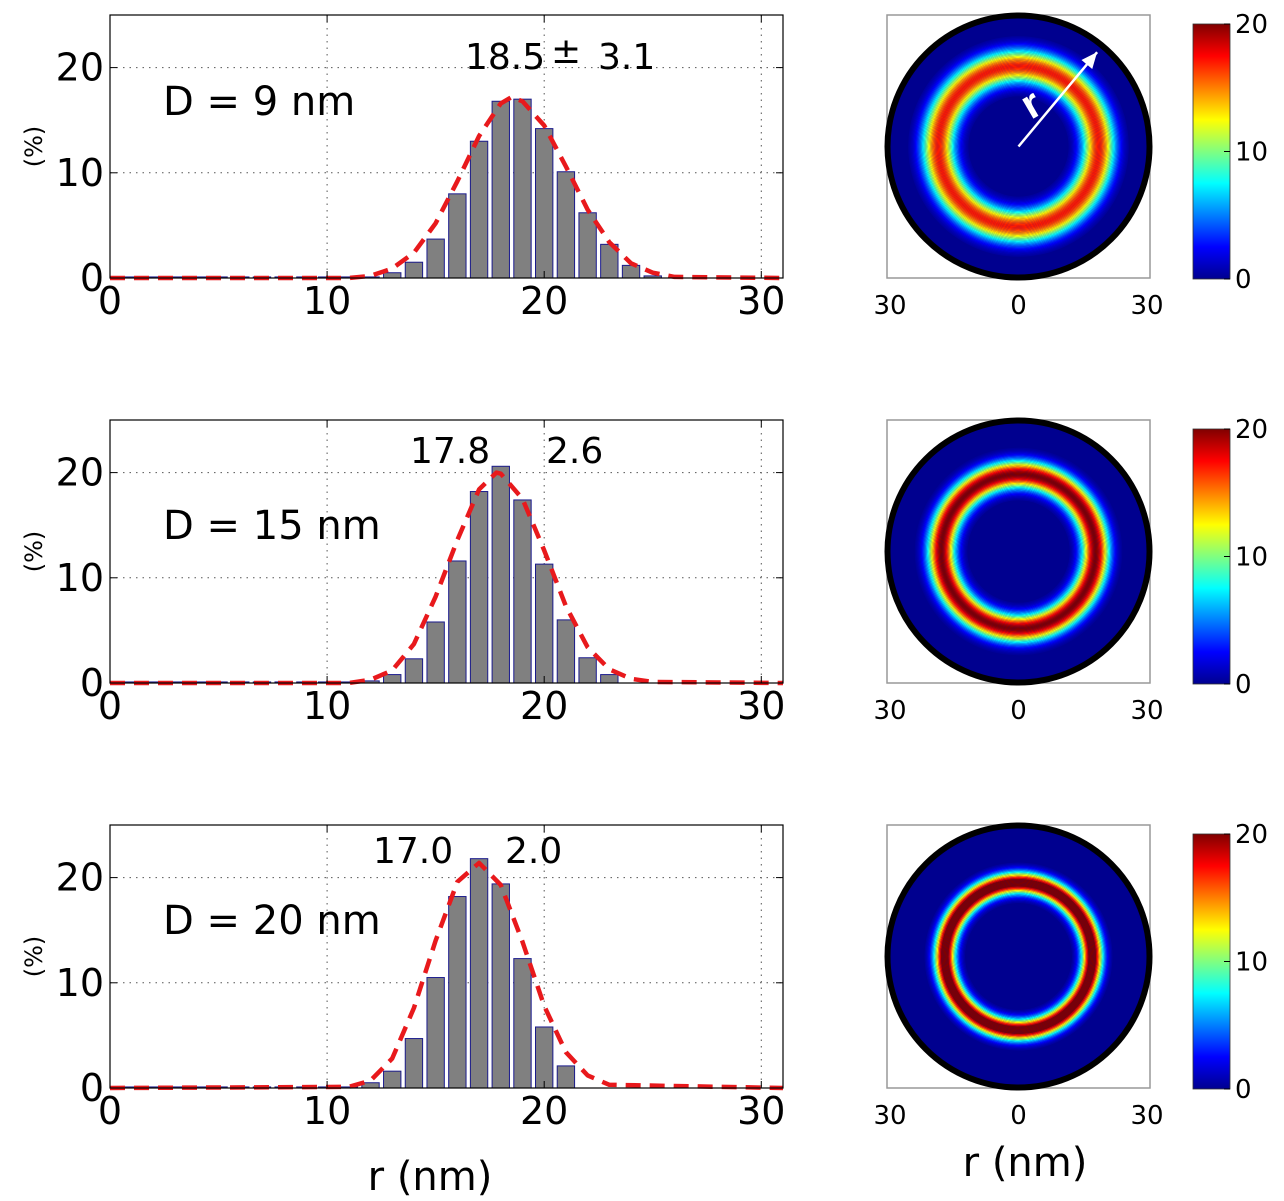  Describe the element at coordinates (413, 851) in the screenshot. I see `mean-value-label: 17.0` at that location.